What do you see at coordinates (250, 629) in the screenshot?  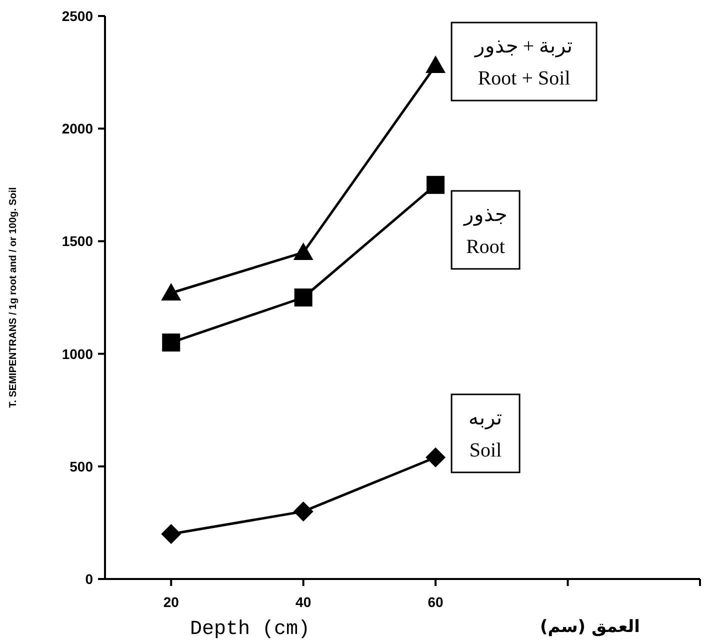 I see `x-axis-title: Depth (cm)` at bounding box center [250, 629].